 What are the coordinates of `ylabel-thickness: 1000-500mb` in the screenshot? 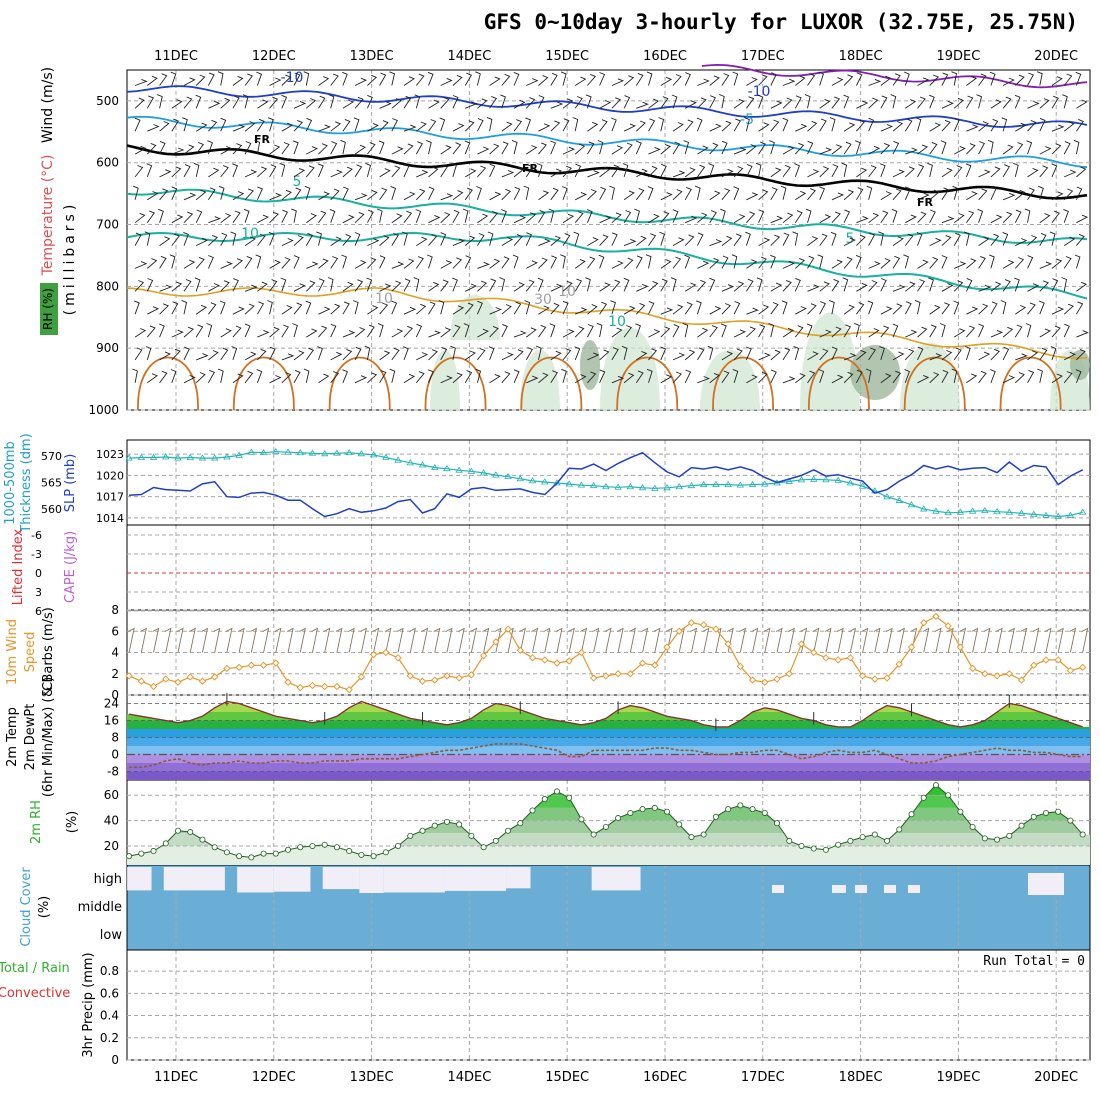 It's located at (10, 483).